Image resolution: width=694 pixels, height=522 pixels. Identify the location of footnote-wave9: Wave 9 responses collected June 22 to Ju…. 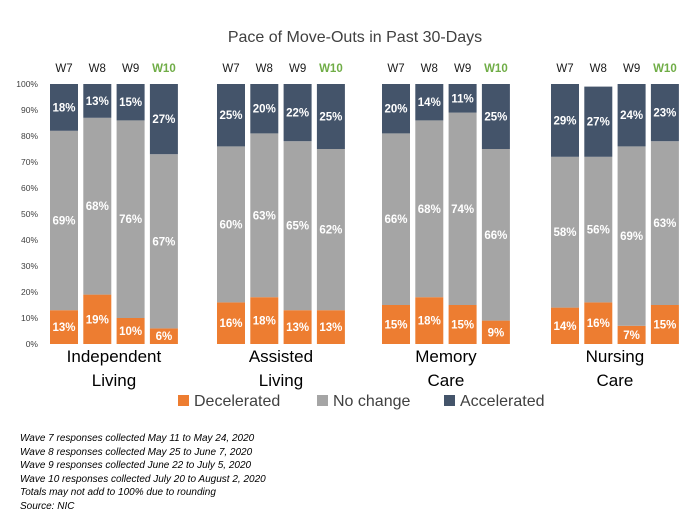
(136, 466).